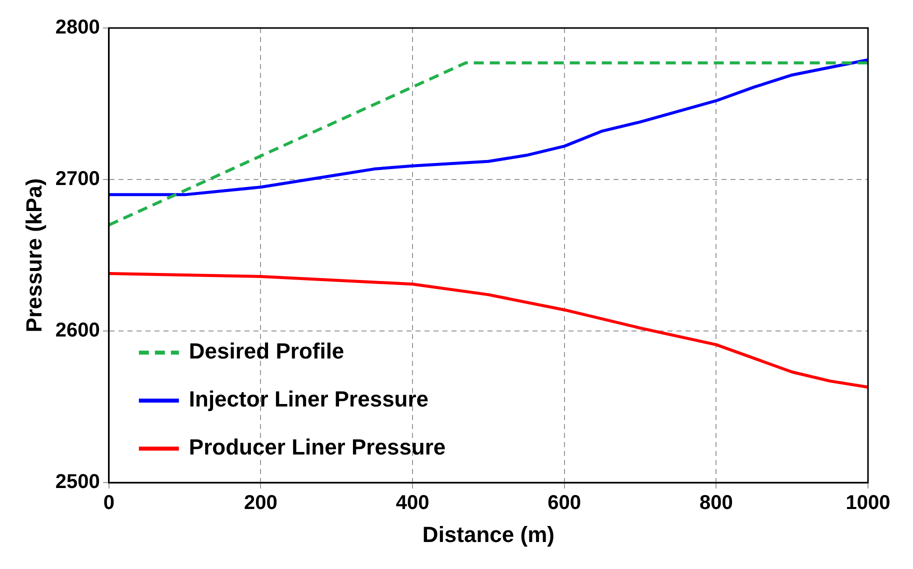 Image resolution: width=913 pixels, height=569 pixels. What do you see at coordinates (308, 399) in the screenshot?
I see `legend-label: Injector Liner Pressure` at bounding box center [308, 399].